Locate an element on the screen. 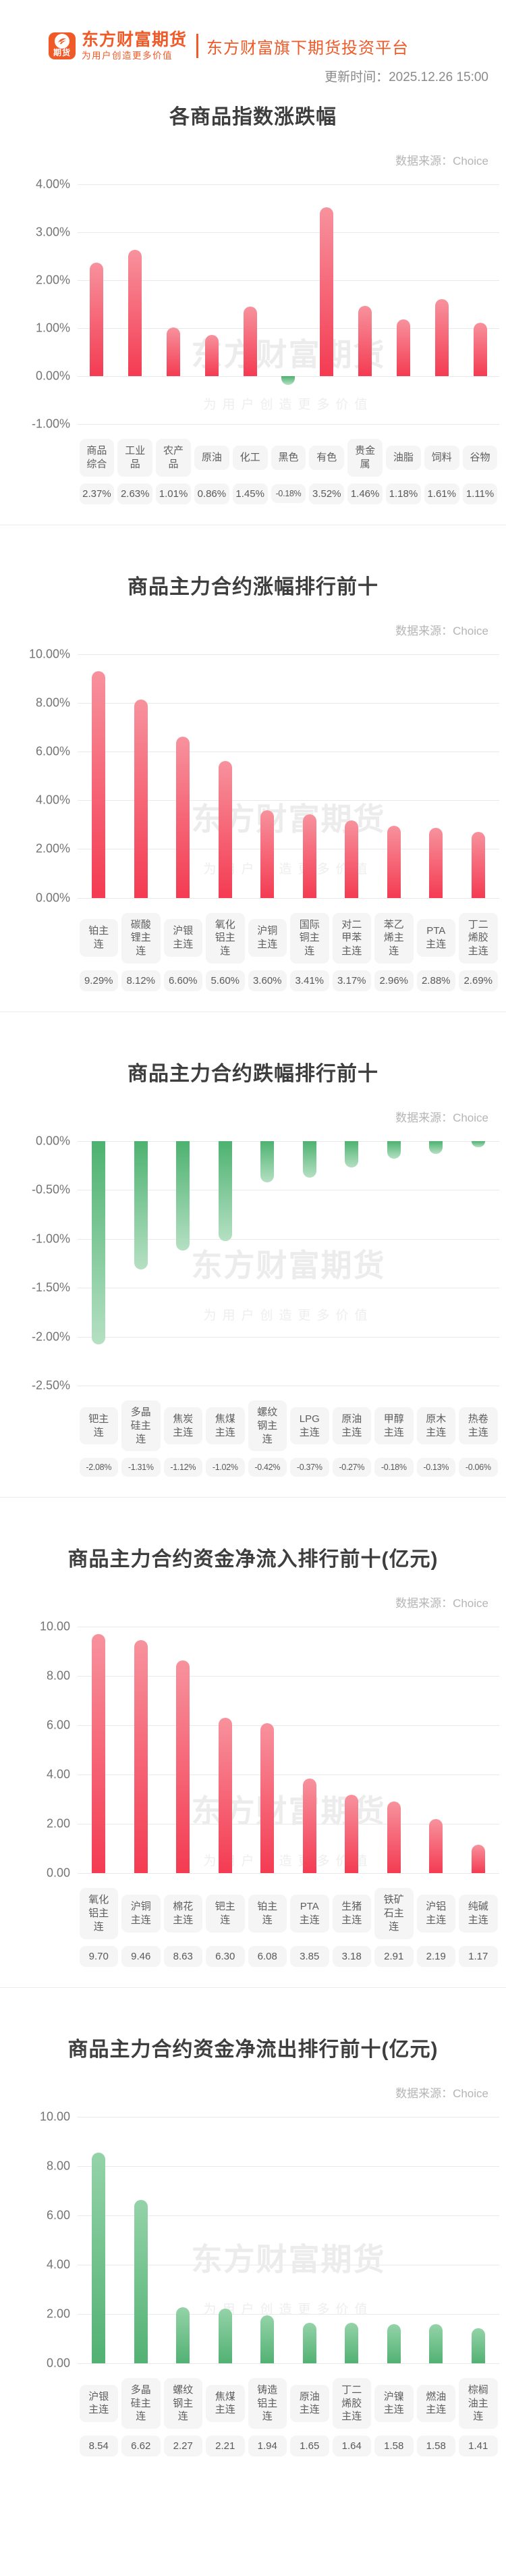 The image size is (506, 2576). category-label: PTA主连 is located at coordinates (309, 1914).